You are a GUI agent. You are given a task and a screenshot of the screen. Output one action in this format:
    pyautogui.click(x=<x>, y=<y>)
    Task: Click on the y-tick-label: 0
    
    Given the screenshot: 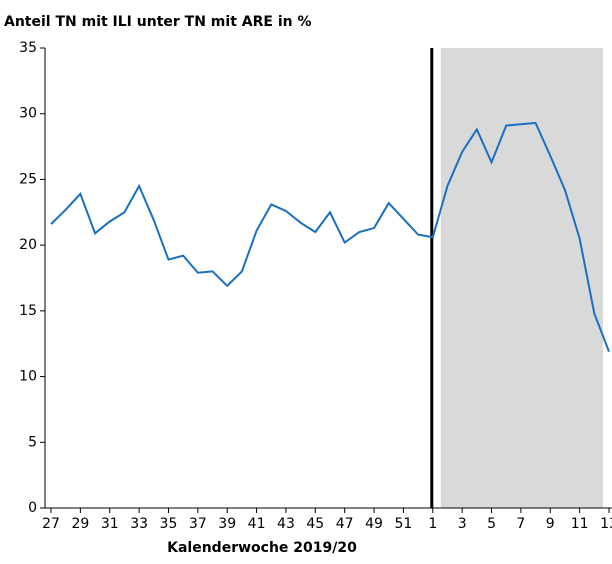 What is the action you would take?
    pyautogui.click(x=32, y=508)
    